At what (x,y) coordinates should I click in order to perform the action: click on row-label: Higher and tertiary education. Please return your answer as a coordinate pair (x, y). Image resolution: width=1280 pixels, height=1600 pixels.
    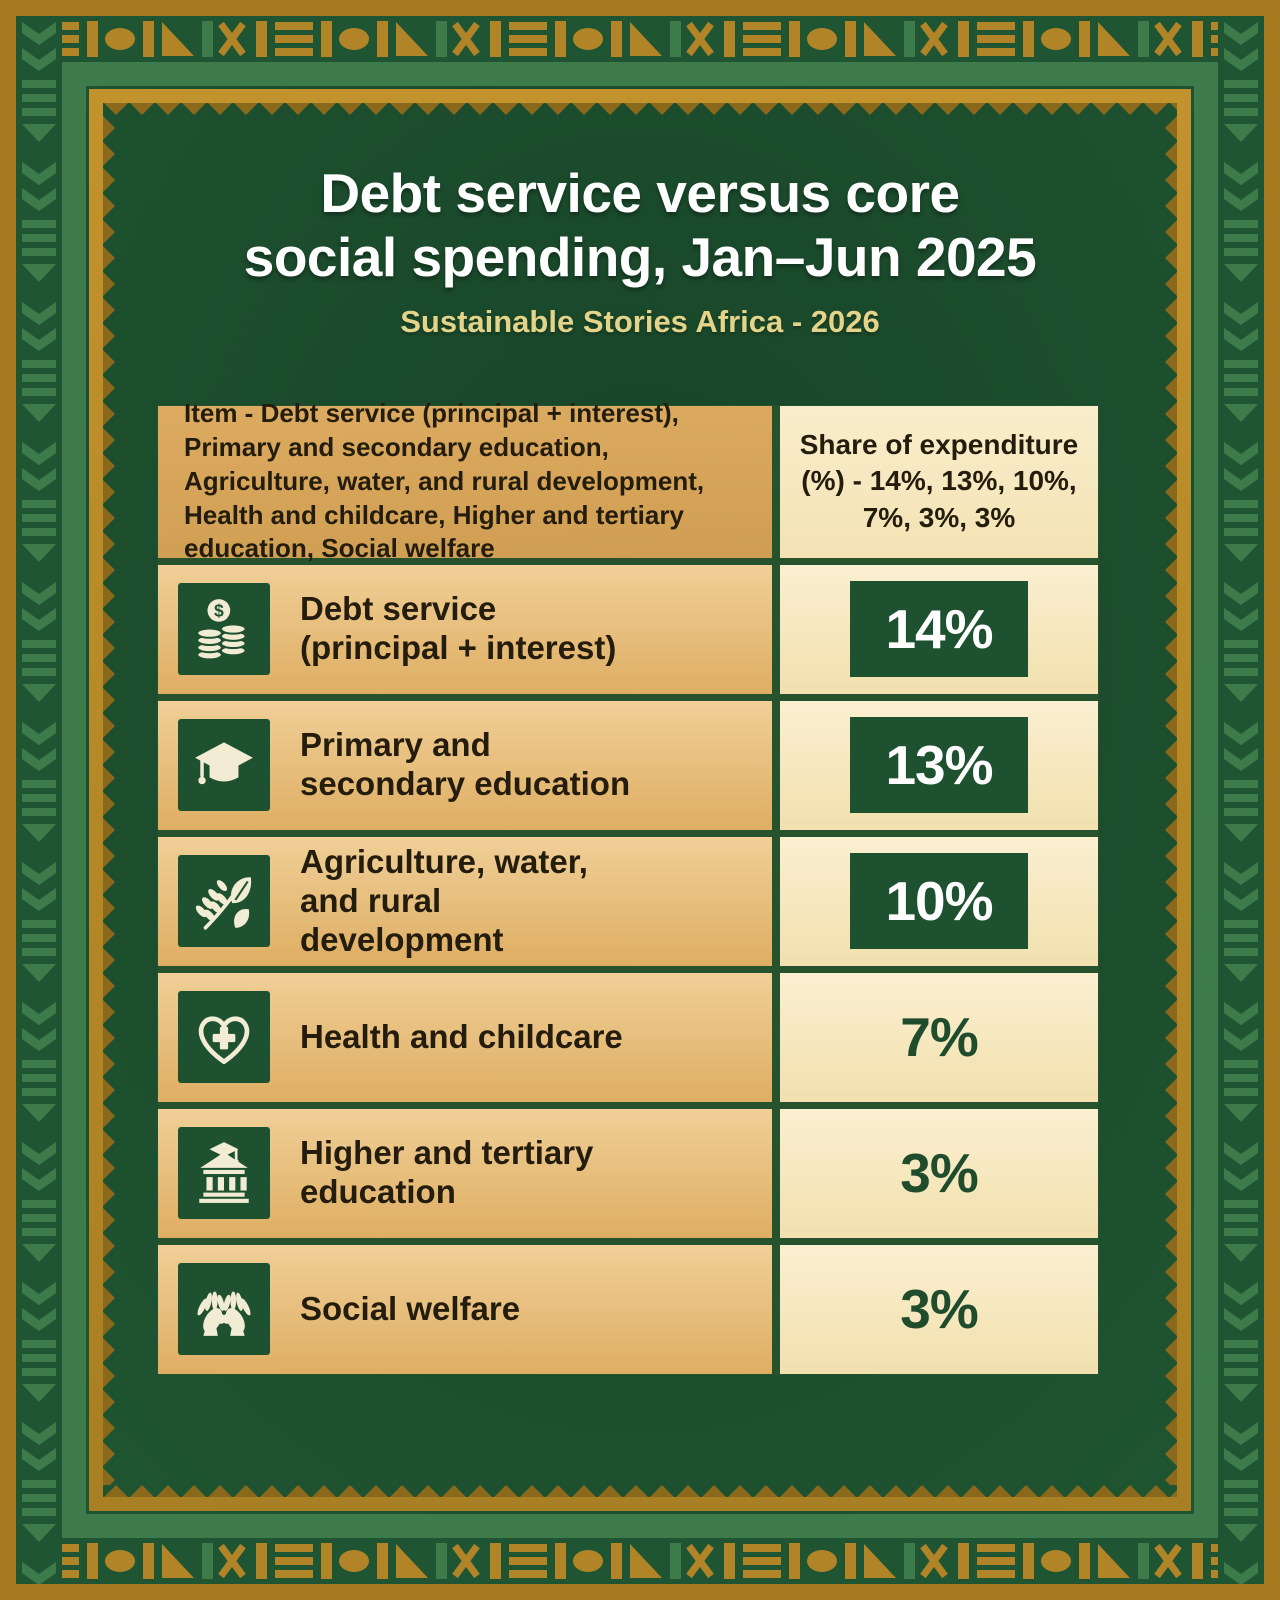
    Looking at the image, I should click on (447, 1172).